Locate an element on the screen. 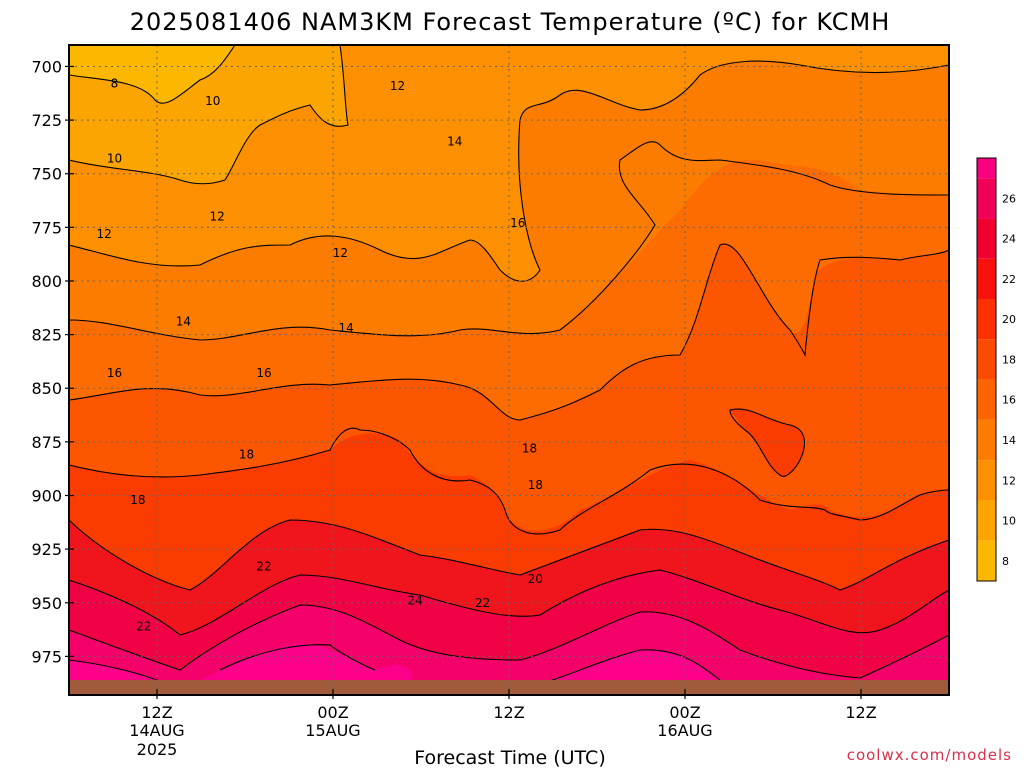 The width and height of the screenshot is (1024, 768). colorbar-label: 10 is located at coordinates (1009, 521).